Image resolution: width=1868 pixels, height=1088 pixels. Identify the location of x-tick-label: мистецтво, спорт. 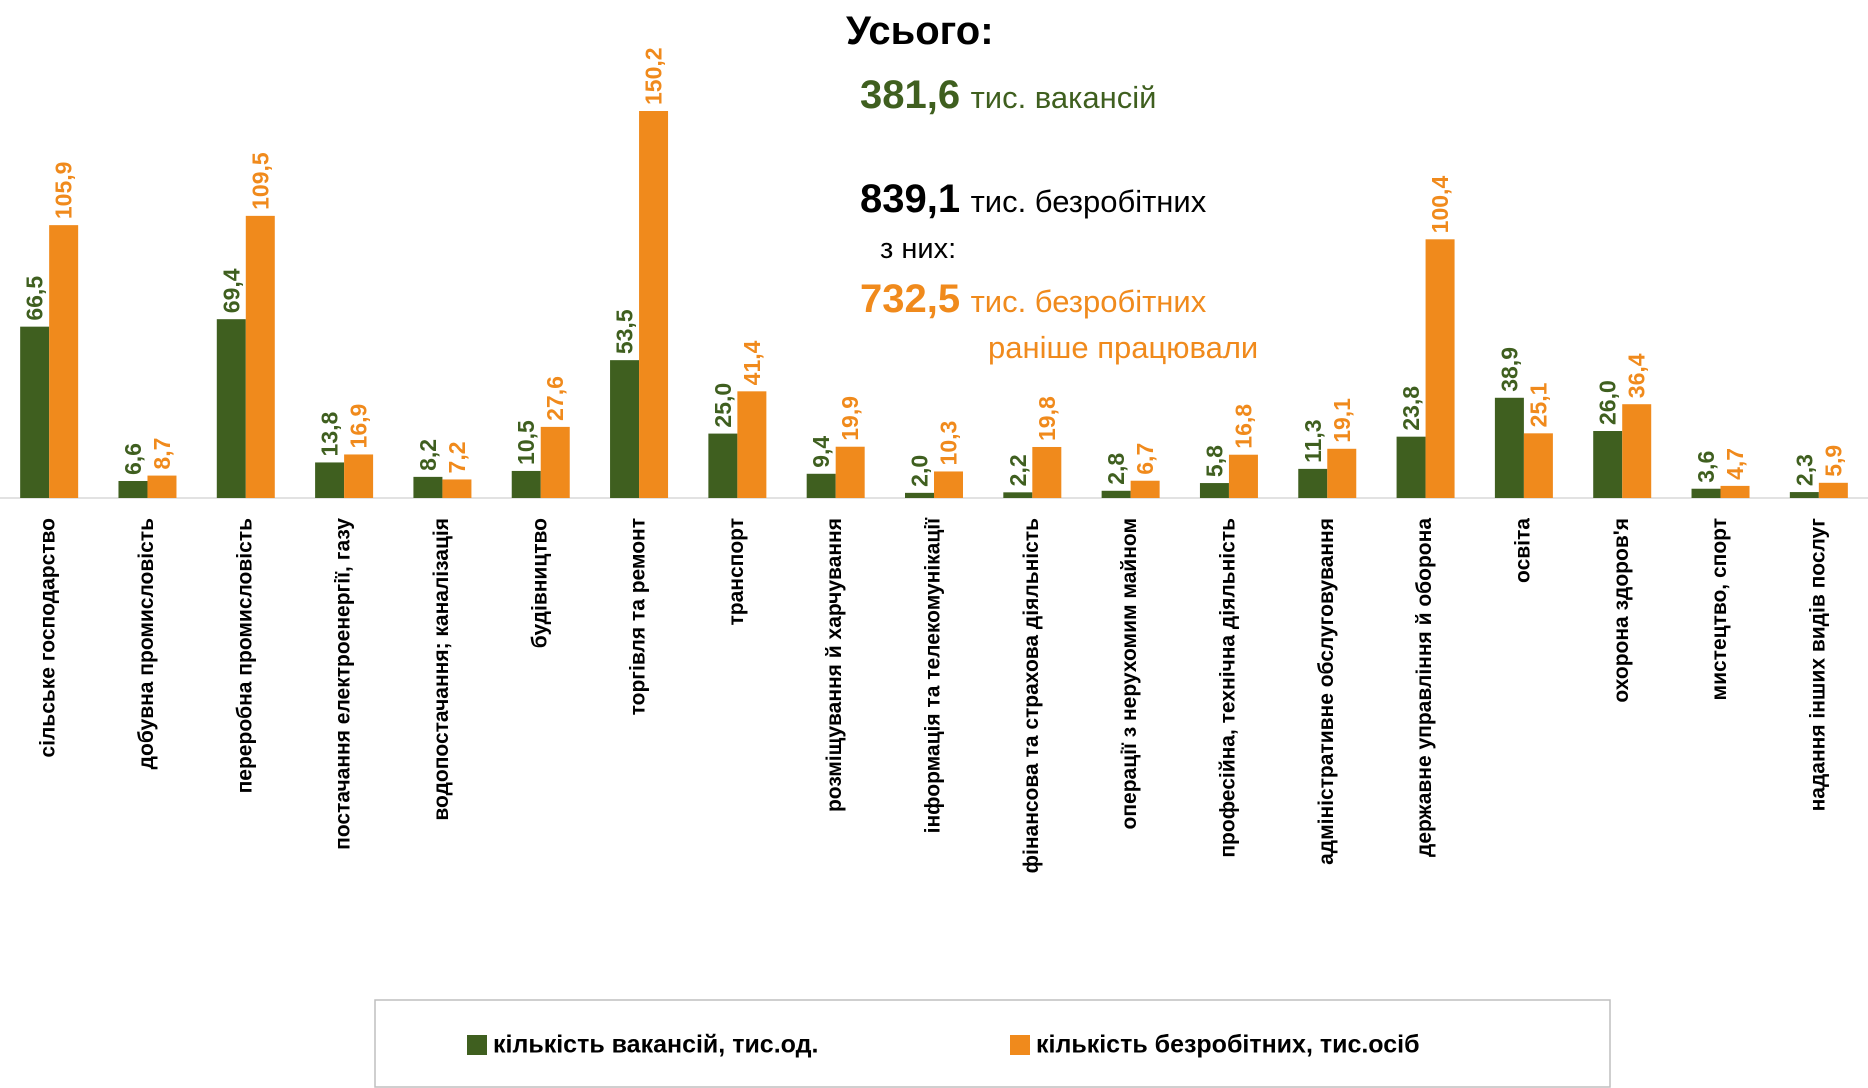
(1719, 609).